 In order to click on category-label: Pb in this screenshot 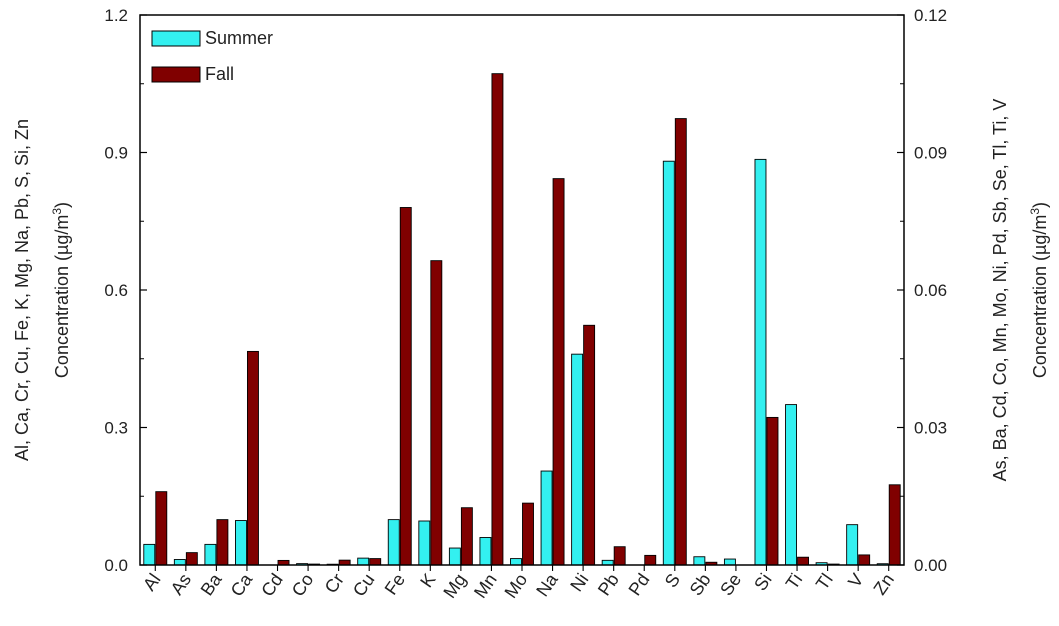, I will do `click(608, 585)`.